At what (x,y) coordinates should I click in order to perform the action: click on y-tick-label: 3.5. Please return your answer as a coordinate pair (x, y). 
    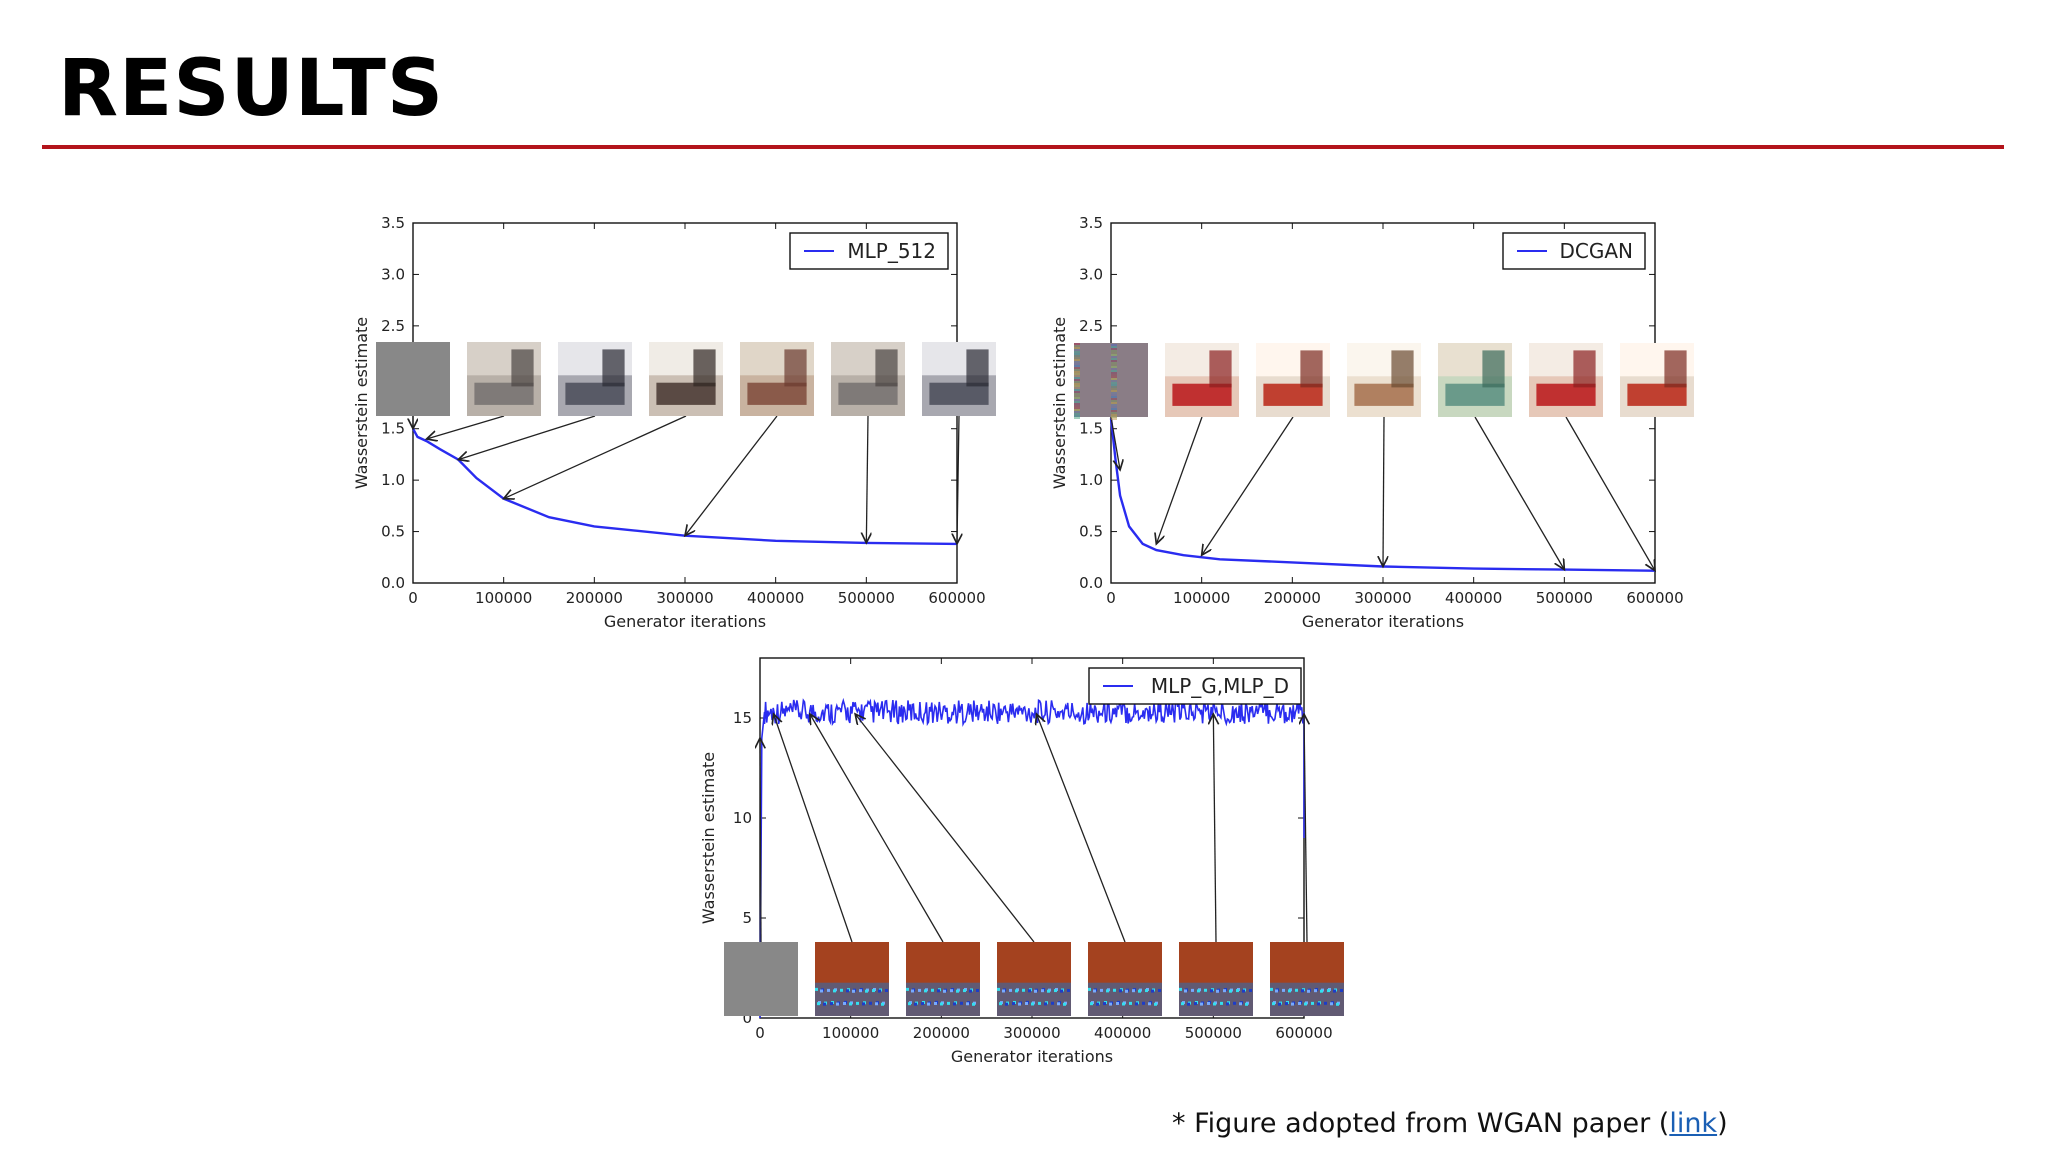
    Looking at the image, I should click on (393, 223).